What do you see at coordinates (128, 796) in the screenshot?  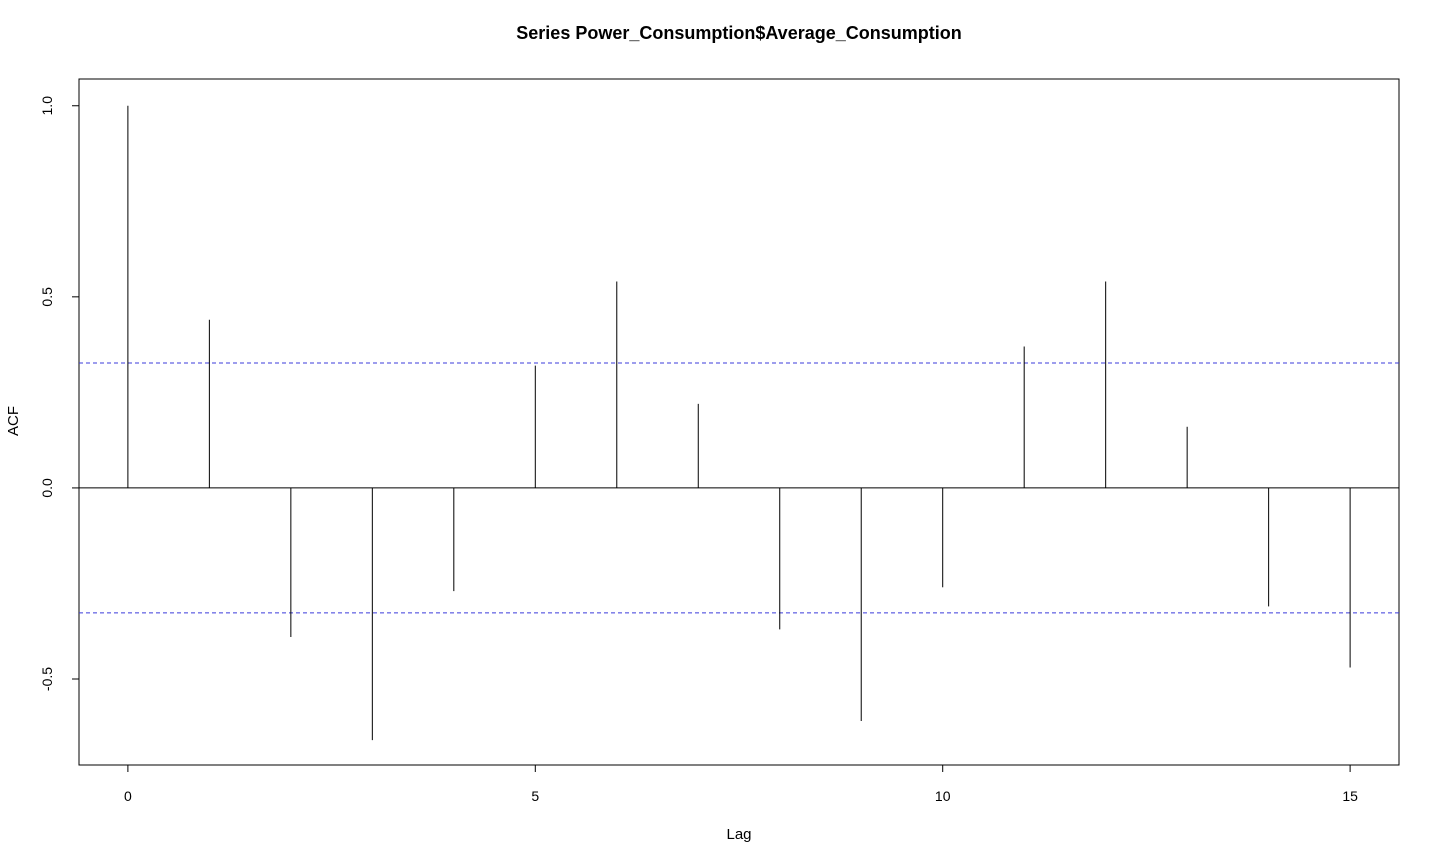 I see `x-tick-label: 0` at bounding box center [128, 796].